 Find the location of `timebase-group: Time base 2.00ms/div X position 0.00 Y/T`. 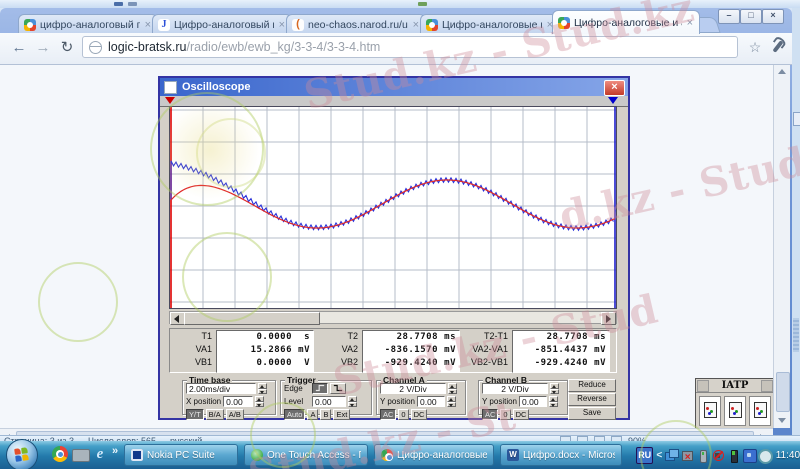

timebase-group: Time base 2.00ms/div X position 0.00 Y/T is located at coordinates (229, 397).